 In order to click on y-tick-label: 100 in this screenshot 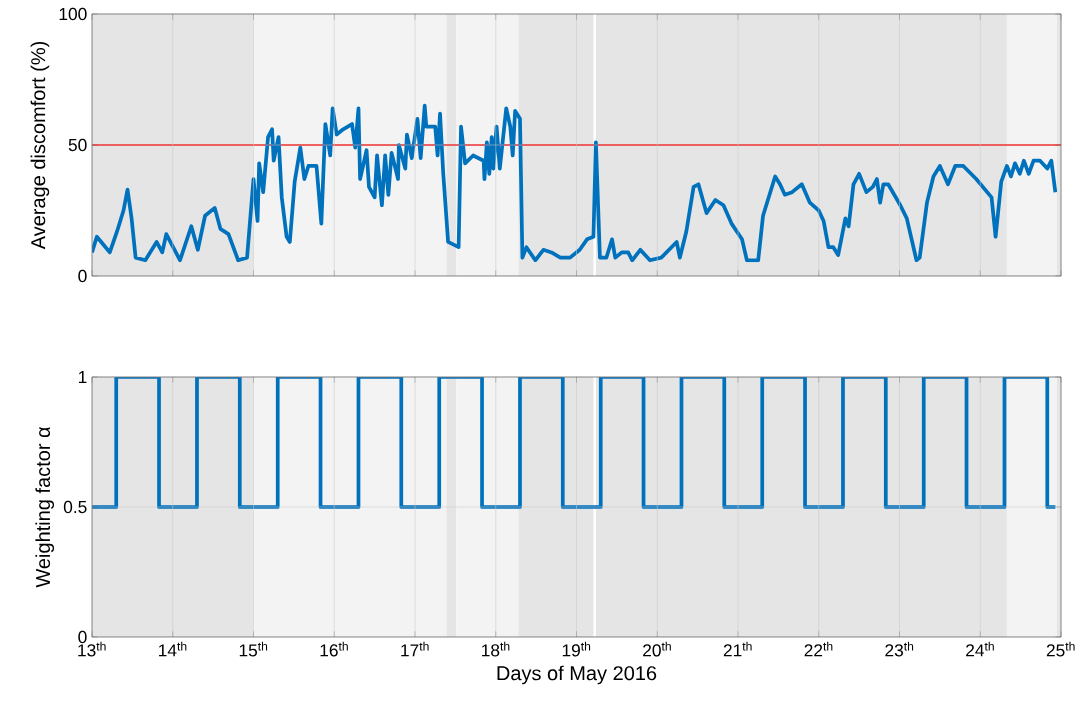, I will do `click(73, 14)`.